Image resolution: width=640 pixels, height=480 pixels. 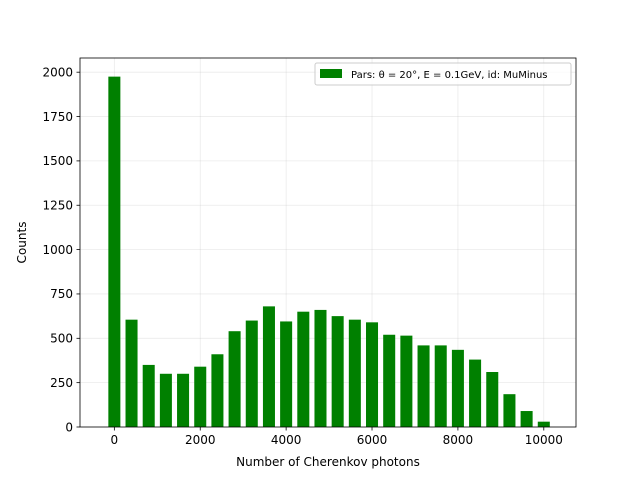 I want to click on y-tick-label: 250, so click(x=61, y=383).